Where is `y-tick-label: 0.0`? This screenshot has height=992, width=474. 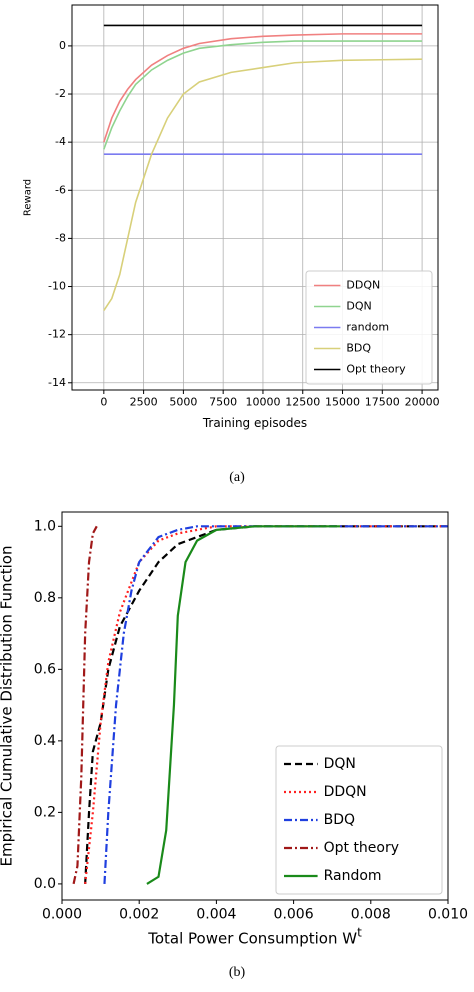 y-tick-label: 0.0 is located at coordinates (45, 884).